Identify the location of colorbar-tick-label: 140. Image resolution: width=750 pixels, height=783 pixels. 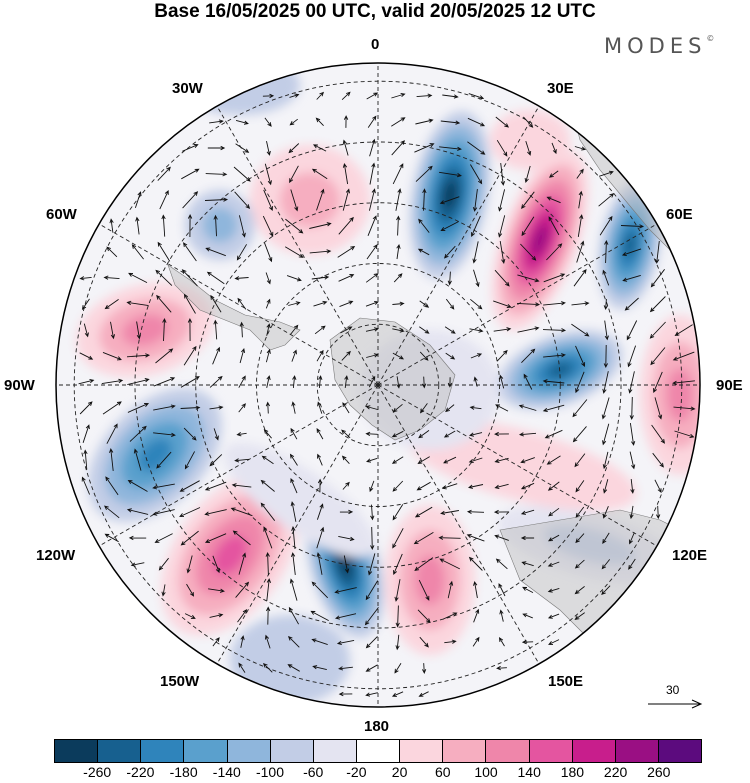
(529, 772).